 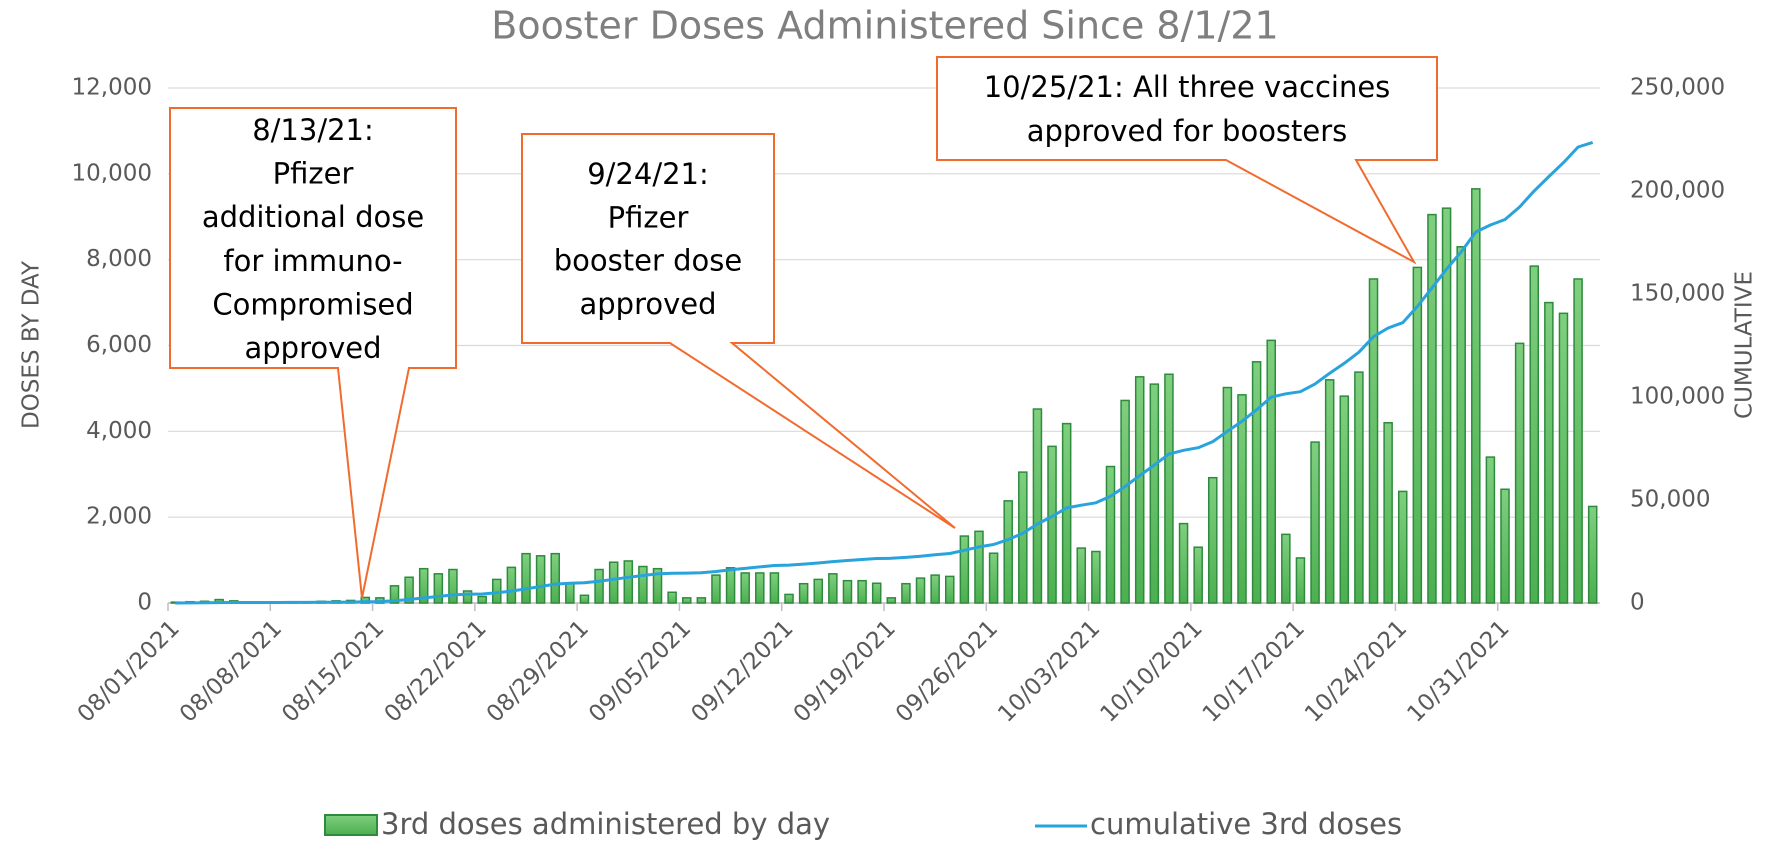 What do you see at coordinates (648, 261) in the screenshot?
I see `annotation-text: booster dose` at bounding box center [648, 261].